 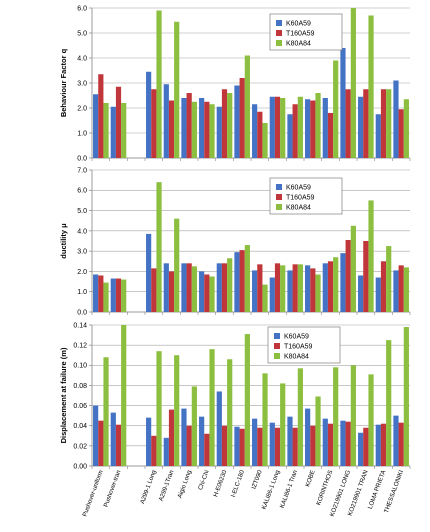 I want to click on x-tick-label: Pushover-uniform, so click(x=92, y=493).